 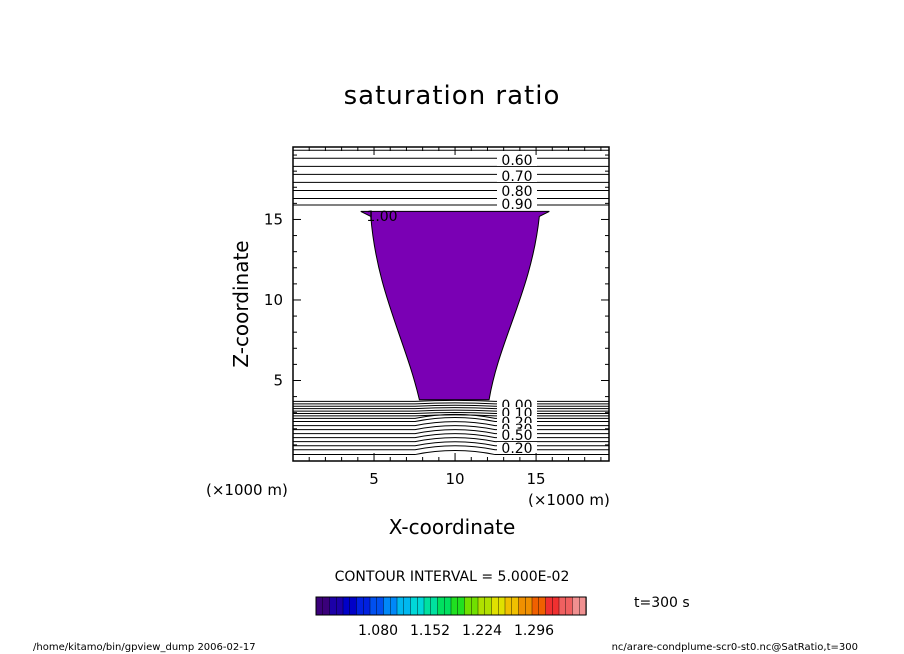 I want to click on colorbar, so click(x=451, y=606).